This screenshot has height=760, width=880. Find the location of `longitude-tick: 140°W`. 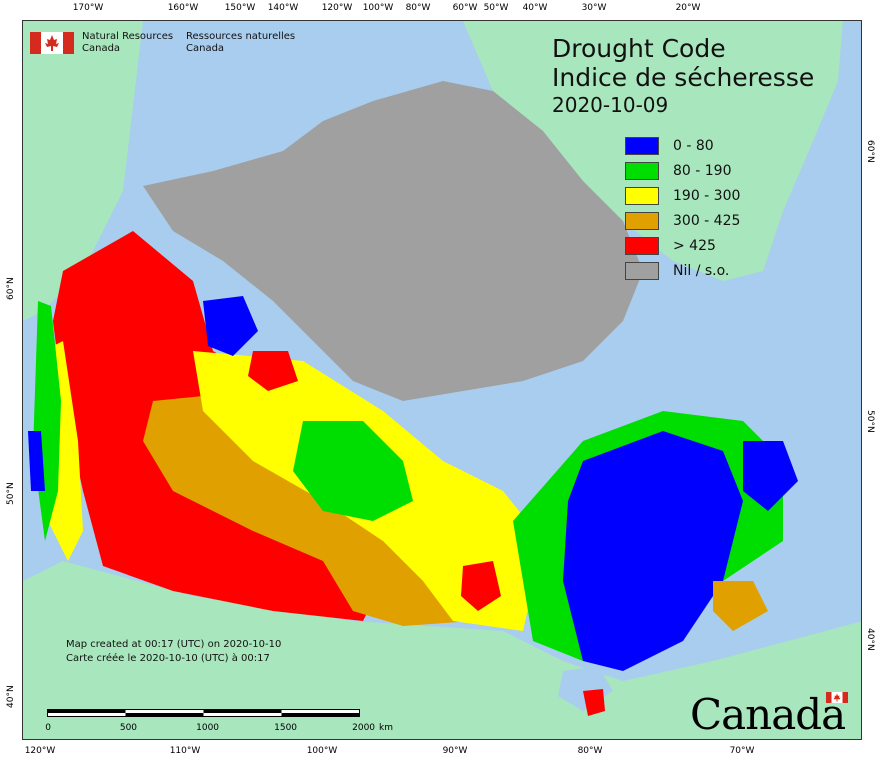

longitude-tick: 140°W is located at coordinates (283, 8).